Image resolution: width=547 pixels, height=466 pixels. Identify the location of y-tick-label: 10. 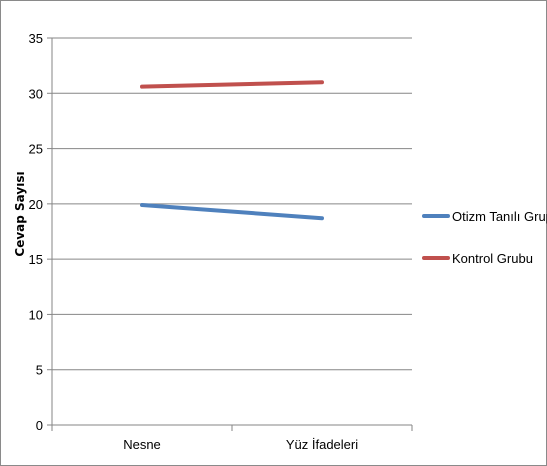
(36, 314).